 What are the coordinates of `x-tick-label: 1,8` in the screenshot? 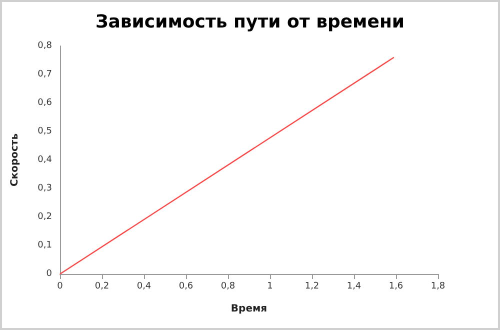 It's located at (438, 287).